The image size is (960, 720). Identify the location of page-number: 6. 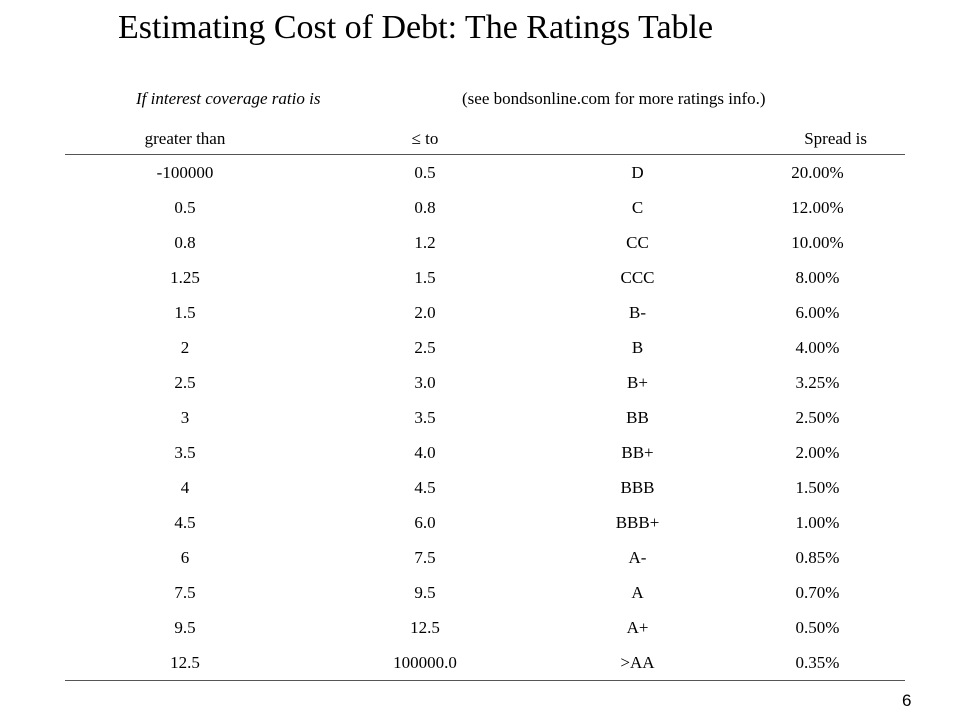
(907, 700).